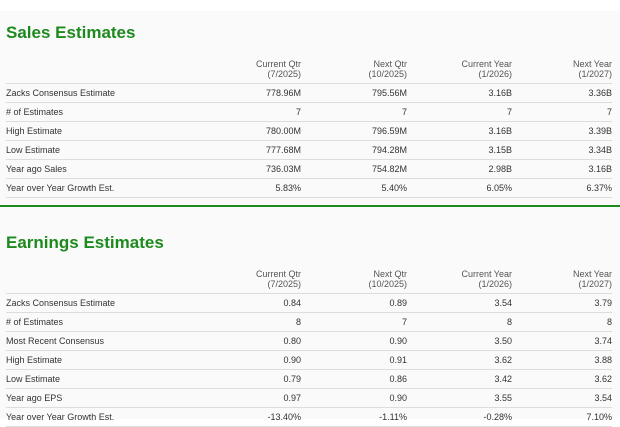 The image size is (620, 427). I want to click on column-period: (10/2025), so click(387, 74).